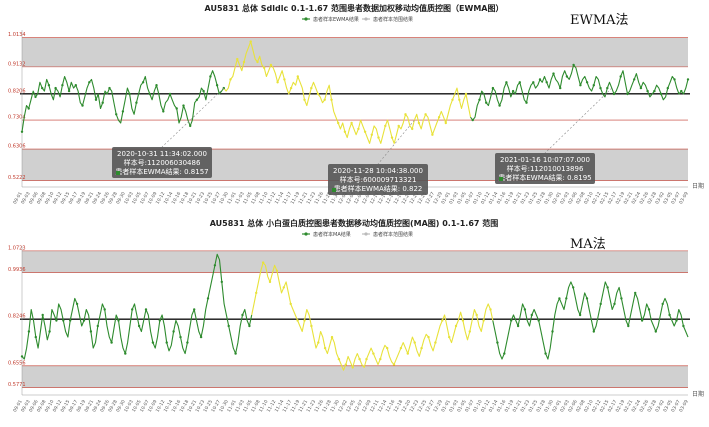 Image resolution: width=709 pixels, height=427 pixels. I want to click on ewma-legend-label-1: 患者样本范围结果, so click(393, 19).